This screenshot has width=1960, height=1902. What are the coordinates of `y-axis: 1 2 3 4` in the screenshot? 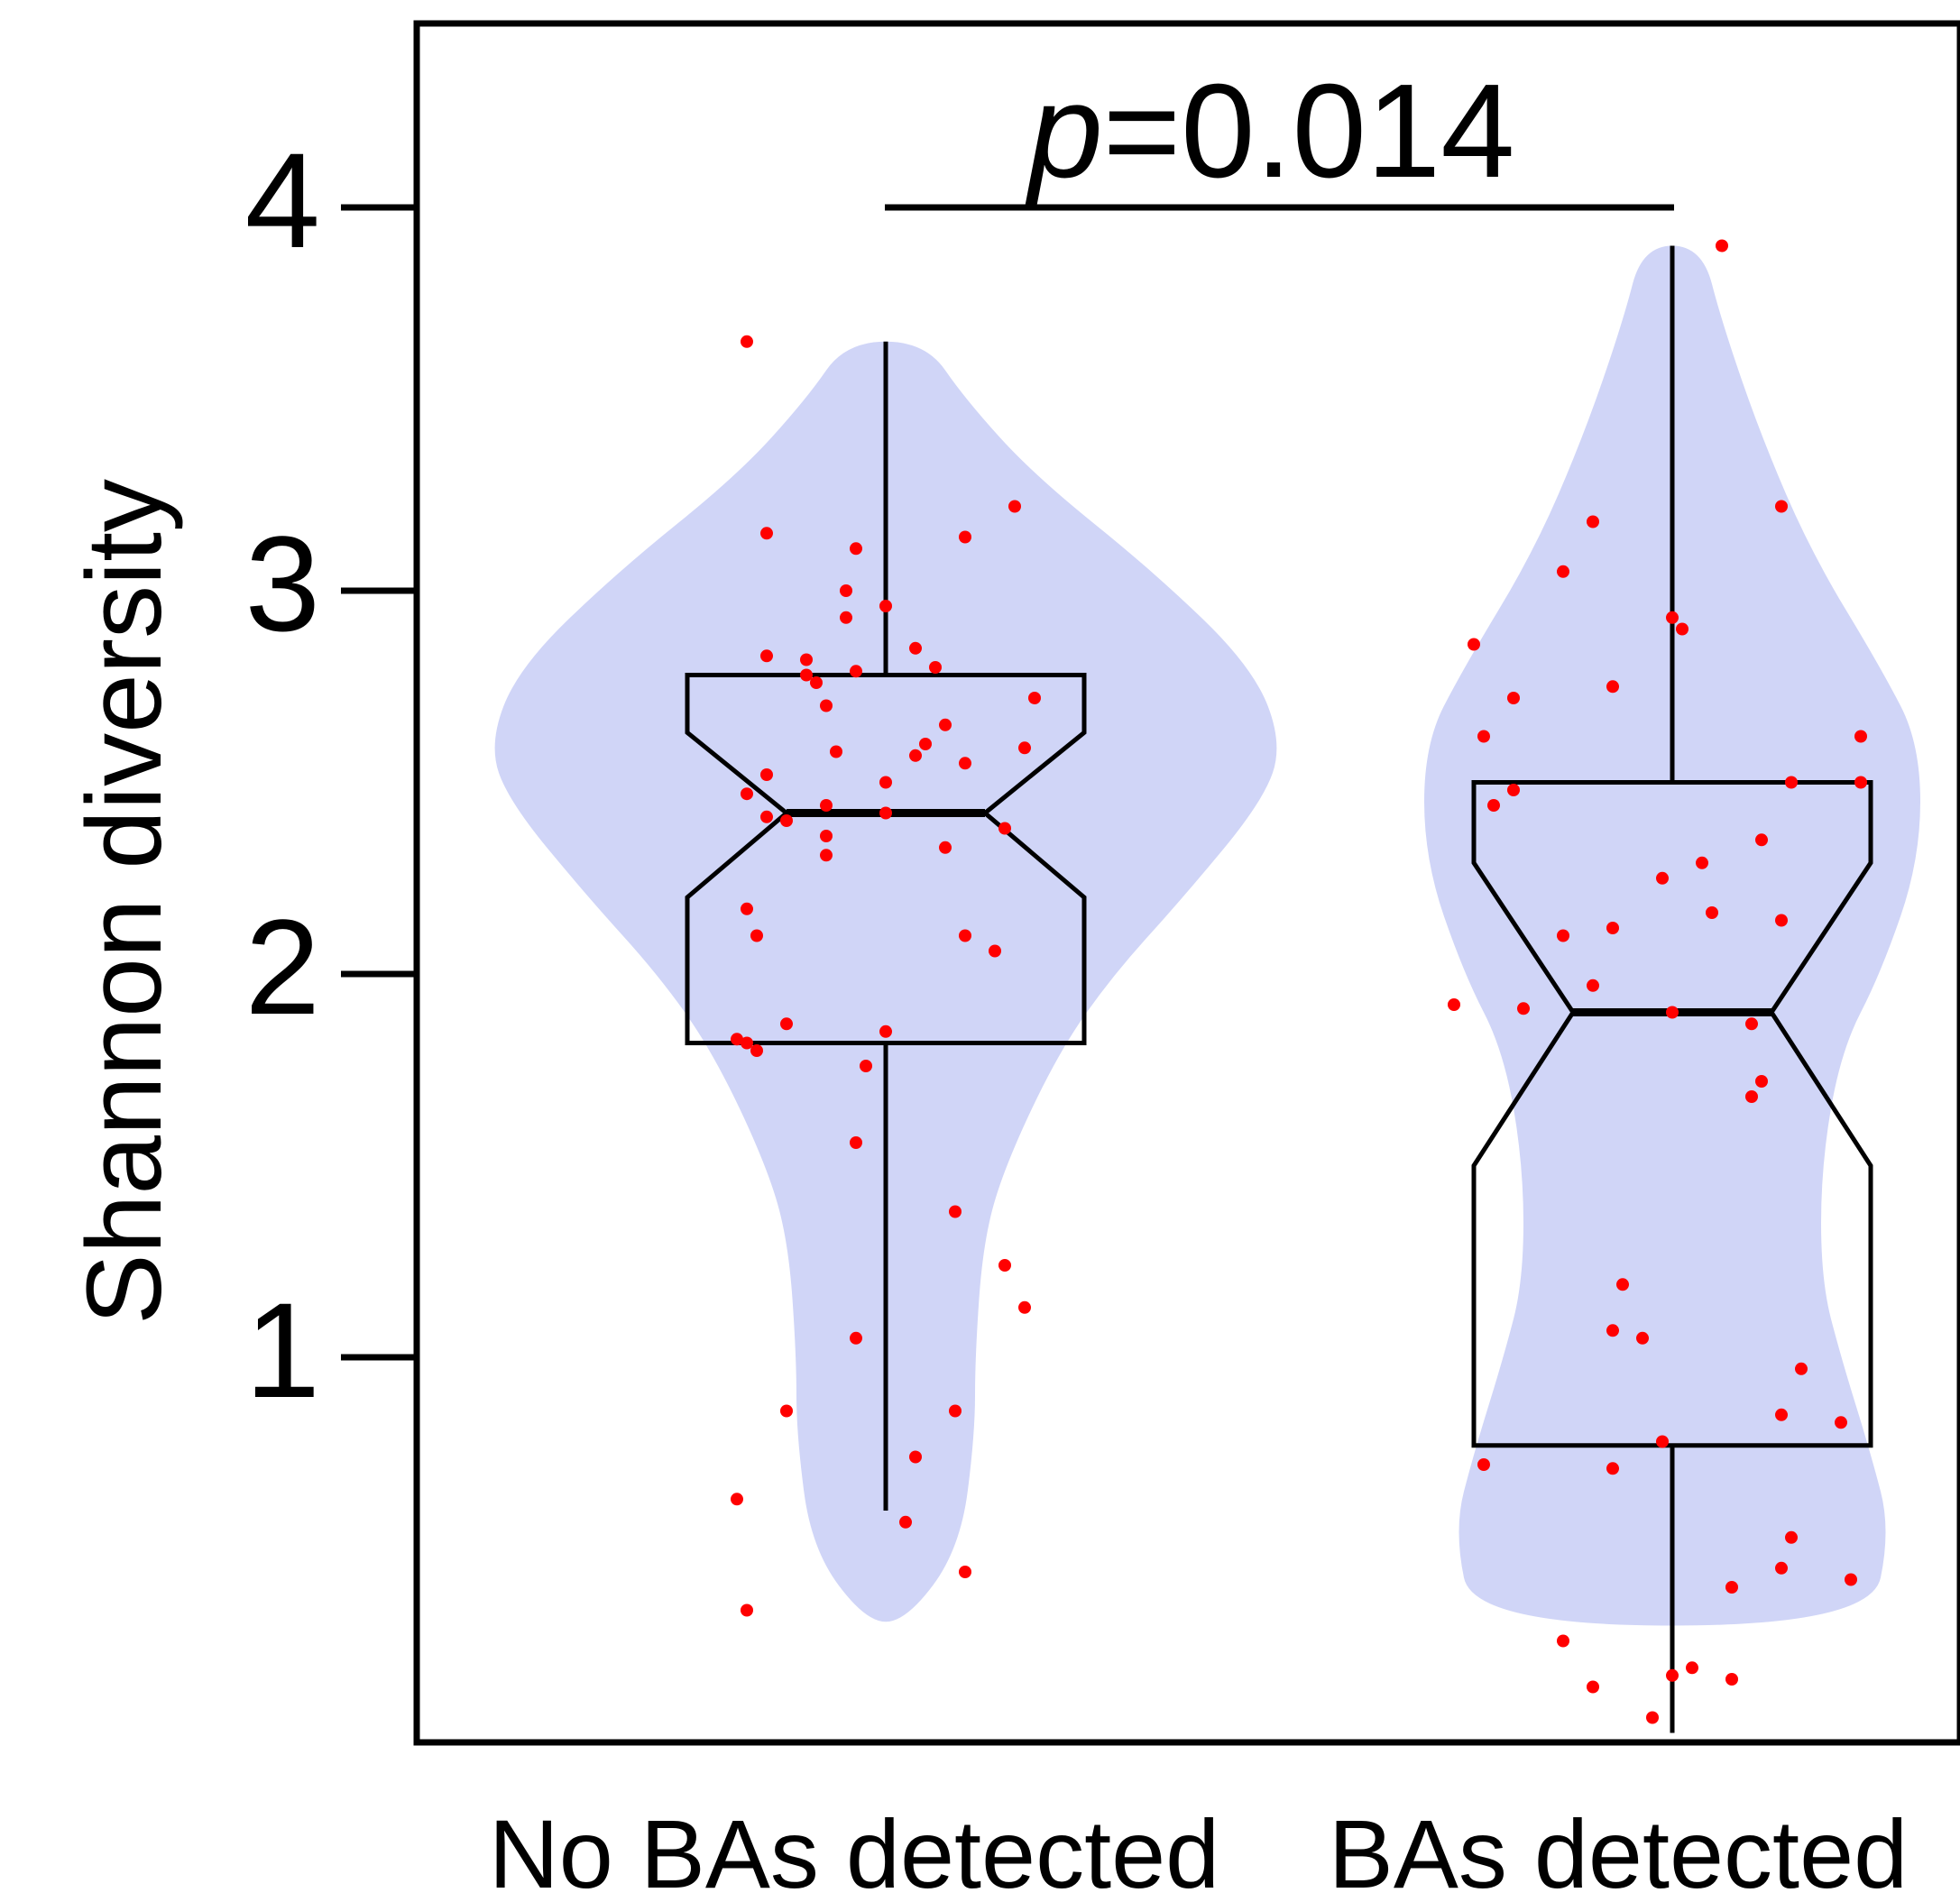 It's located at (331, 775).